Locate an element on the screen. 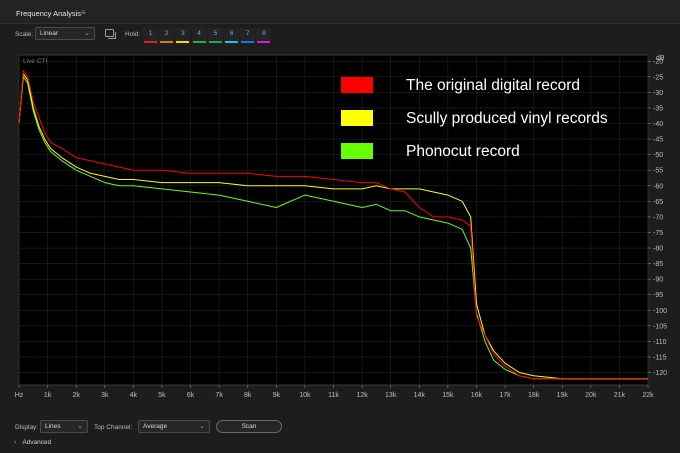 The image size is (680, 453). x-tick-label: 12k is located at coordinates (362, 395).